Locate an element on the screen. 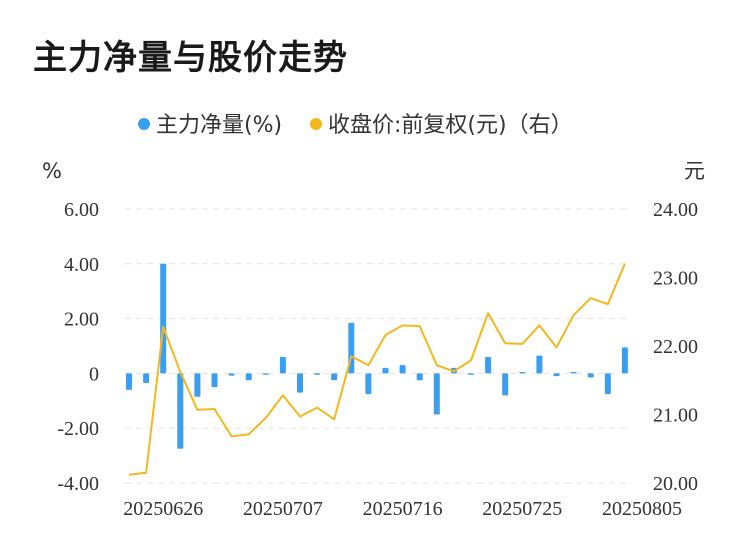  legend-marker-net-volume is located at coordinates (144, 124).